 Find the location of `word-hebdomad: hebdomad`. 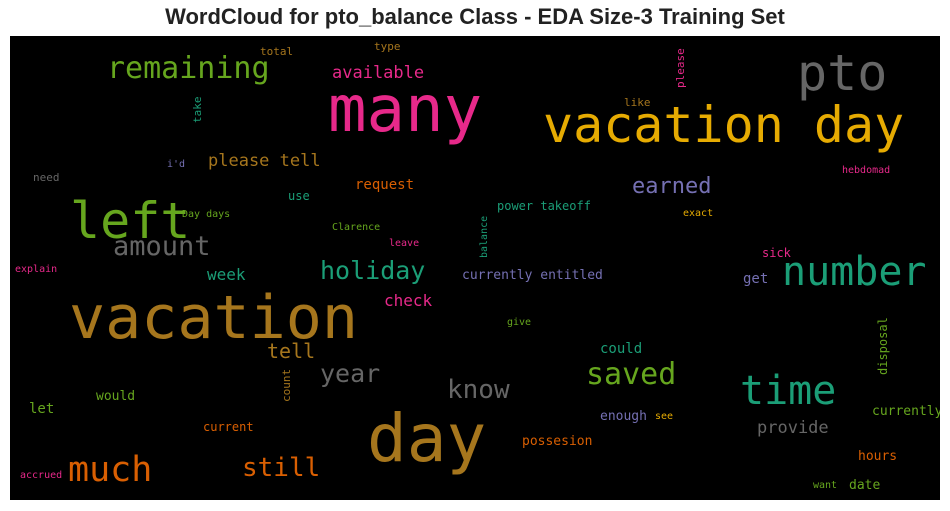

word-hebdomad: hebdomad is located at coordinates (866, 170).